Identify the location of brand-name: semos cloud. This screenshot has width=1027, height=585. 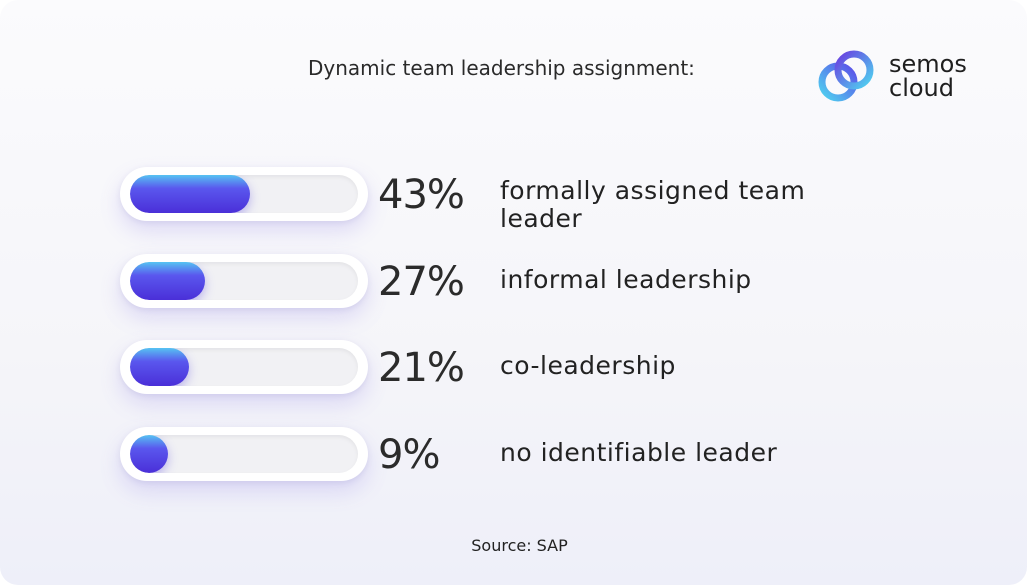
(928, 76).